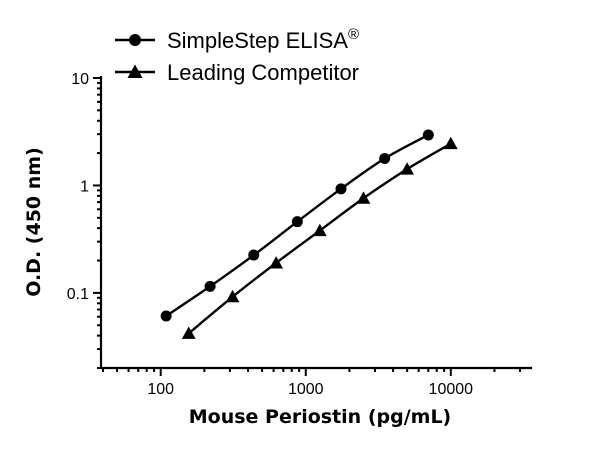 The height and width of the screenshot is (450, 600). I want to click on x-tick-label: 1000, so click(306, 389).